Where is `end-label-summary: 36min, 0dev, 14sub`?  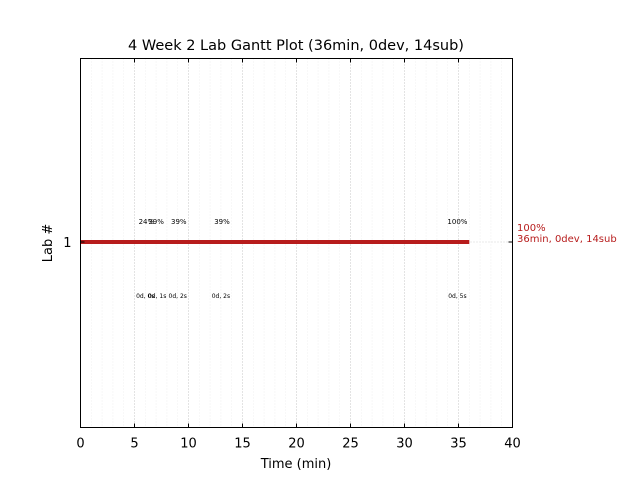 end-label-summary: 36min, 0dev, 14sub is located at coordinates (567, 239).